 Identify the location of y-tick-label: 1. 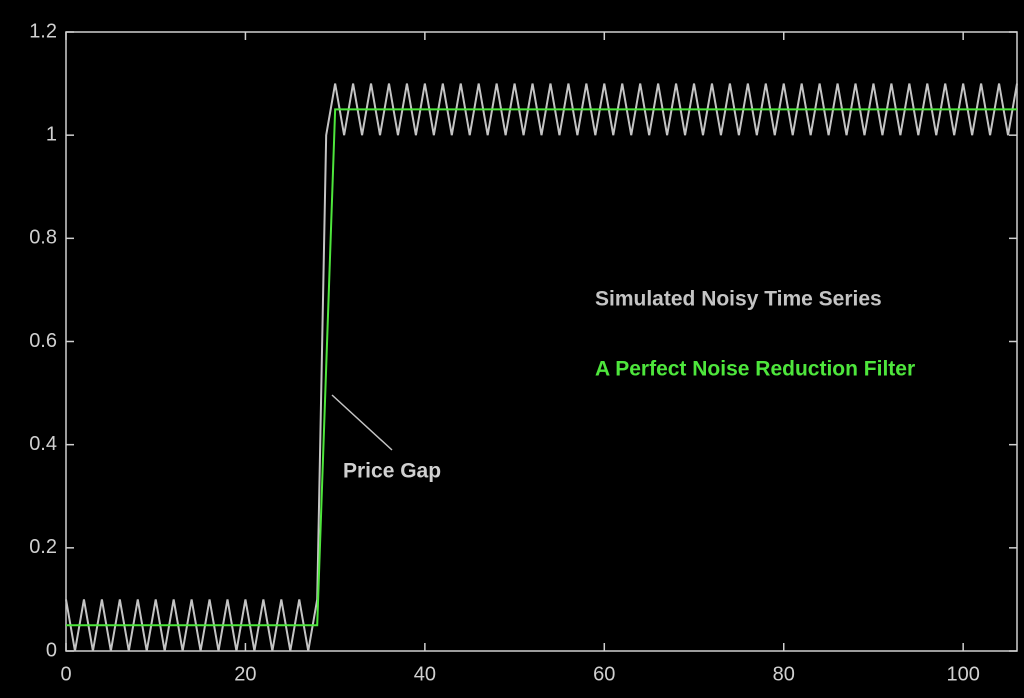
(51, 134).